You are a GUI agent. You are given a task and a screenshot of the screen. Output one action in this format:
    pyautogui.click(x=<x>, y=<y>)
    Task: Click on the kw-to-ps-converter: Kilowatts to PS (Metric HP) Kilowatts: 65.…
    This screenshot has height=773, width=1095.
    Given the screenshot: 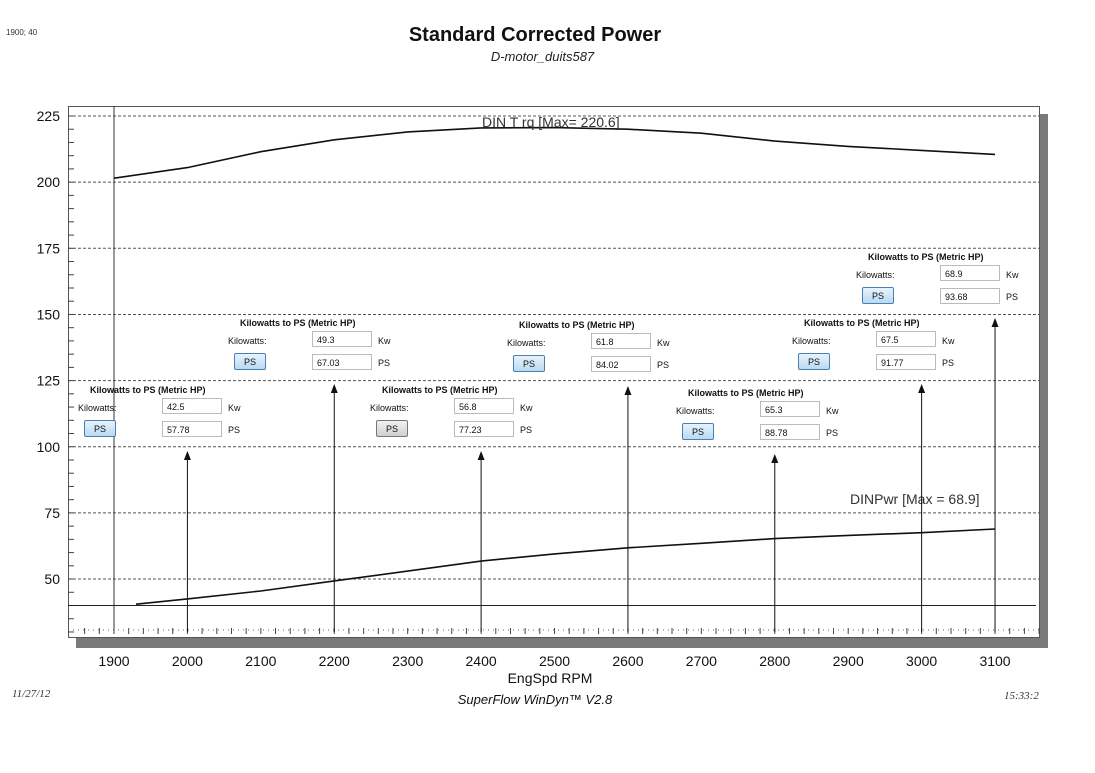 What is the action you would take?
    pyautogui.click(x=757, y=420)
    